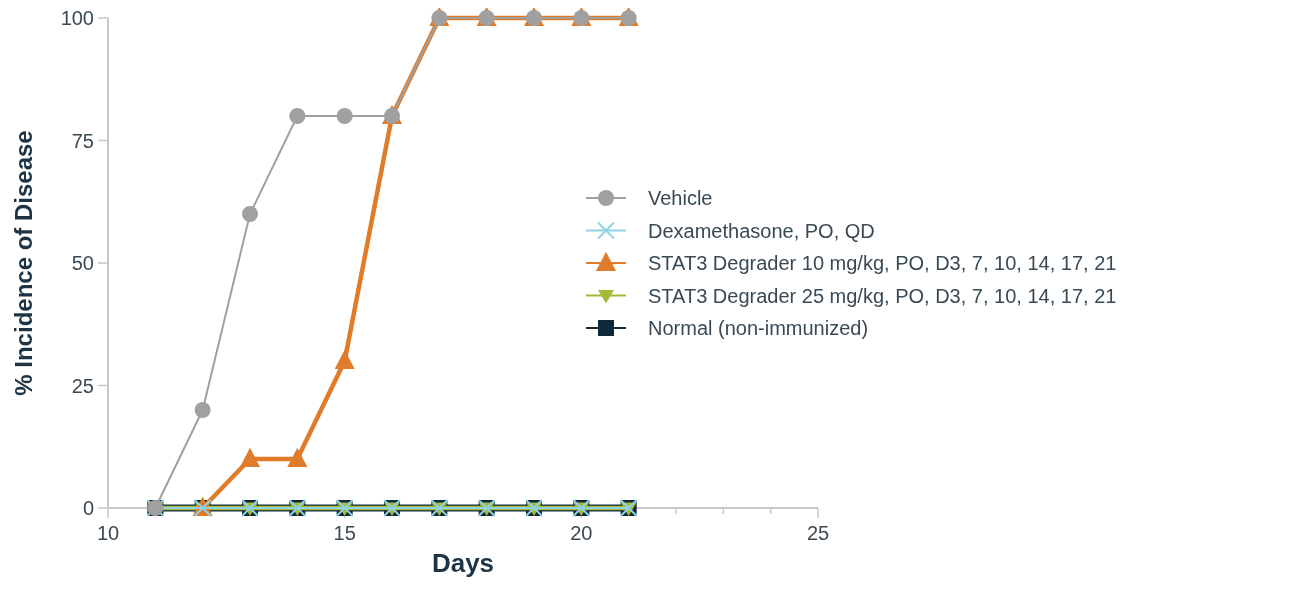  What do you see at coordinates (23, 263) in the screenshot?
I see `y-axis-title: % Incidence of Disease` at bounding box center [23, 263].